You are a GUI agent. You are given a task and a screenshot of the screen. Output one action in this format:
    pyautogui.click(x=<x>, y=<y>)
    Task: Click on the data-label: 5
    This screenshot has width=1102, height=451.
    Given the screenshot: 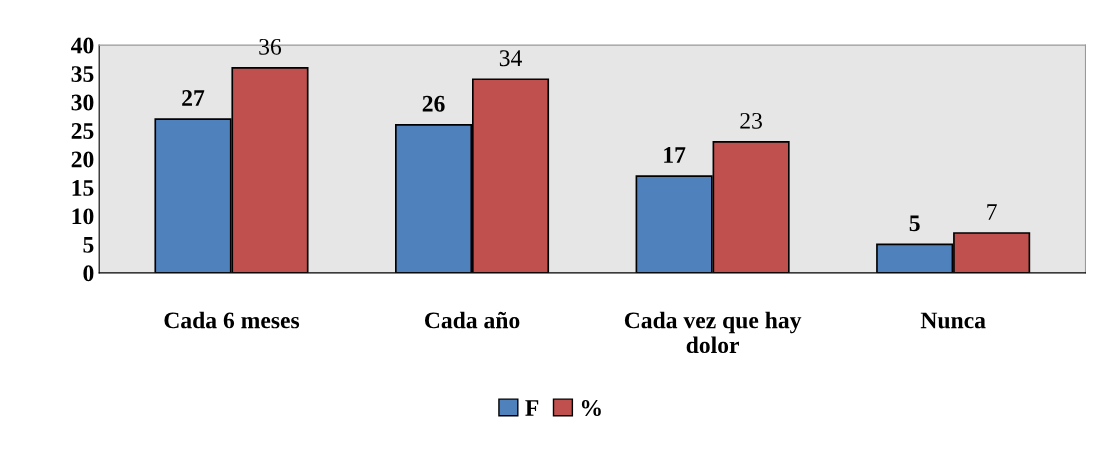 What is the action you would take?
    pyautogui.click(x=914, y=223)
    